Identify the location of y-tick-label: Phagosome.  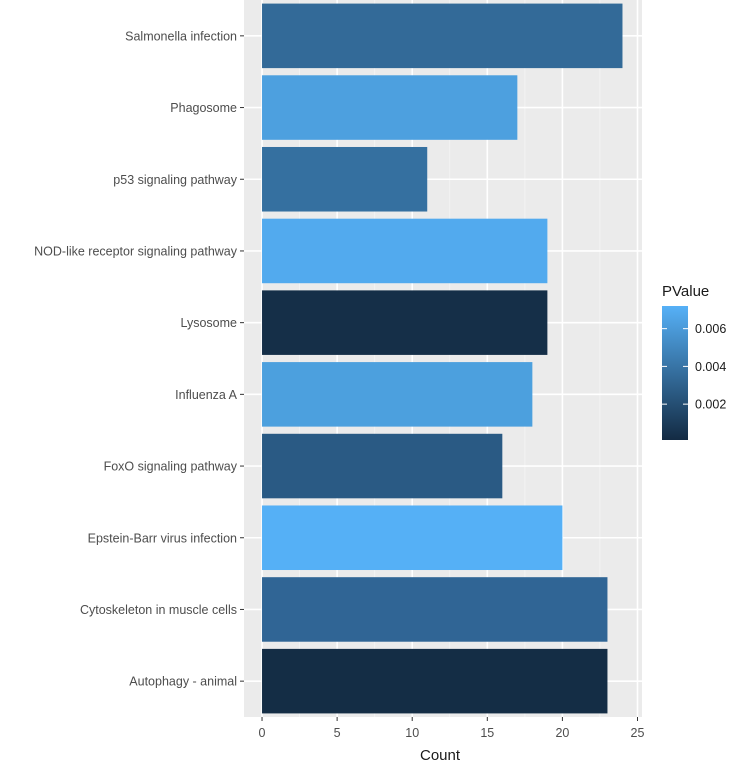
(203, 108).